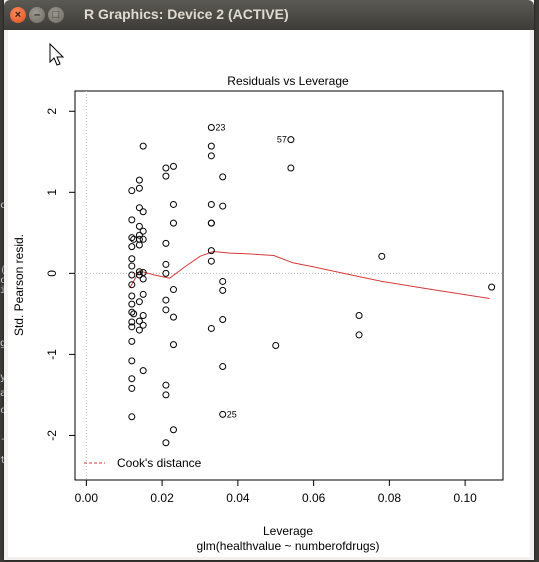  What do you see at coordinates (52, 354) in the screenshot?
I see `y-tick-label: -1` at bounding box center [52, 354].